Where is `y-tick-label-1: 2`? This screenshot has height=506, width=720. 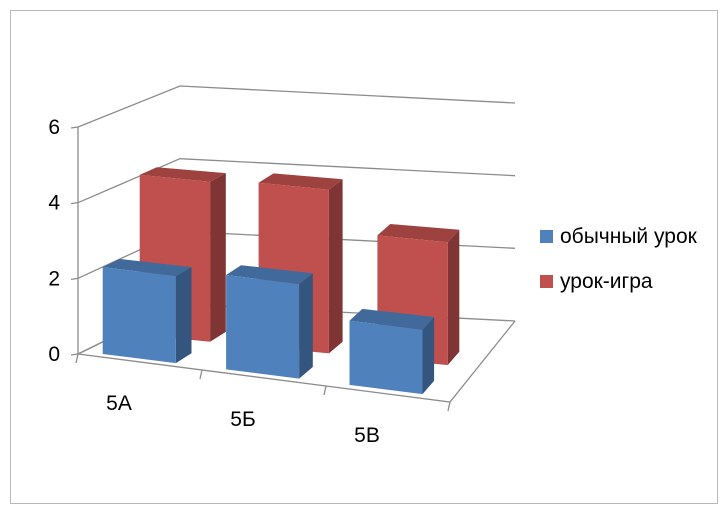
y-tick-label-1: 2 is located at coordinates (54, 278).